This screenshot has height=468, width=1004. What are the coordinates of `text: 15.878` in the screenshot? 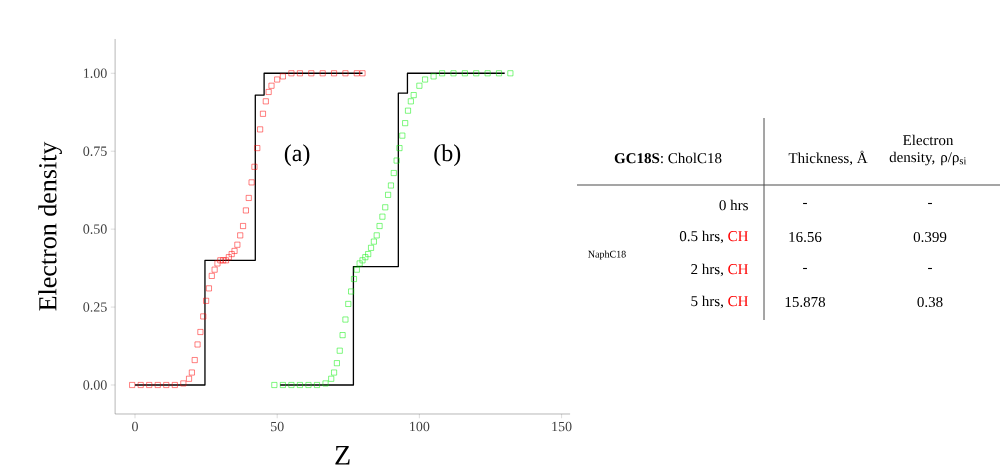 It's located at (805, 302).